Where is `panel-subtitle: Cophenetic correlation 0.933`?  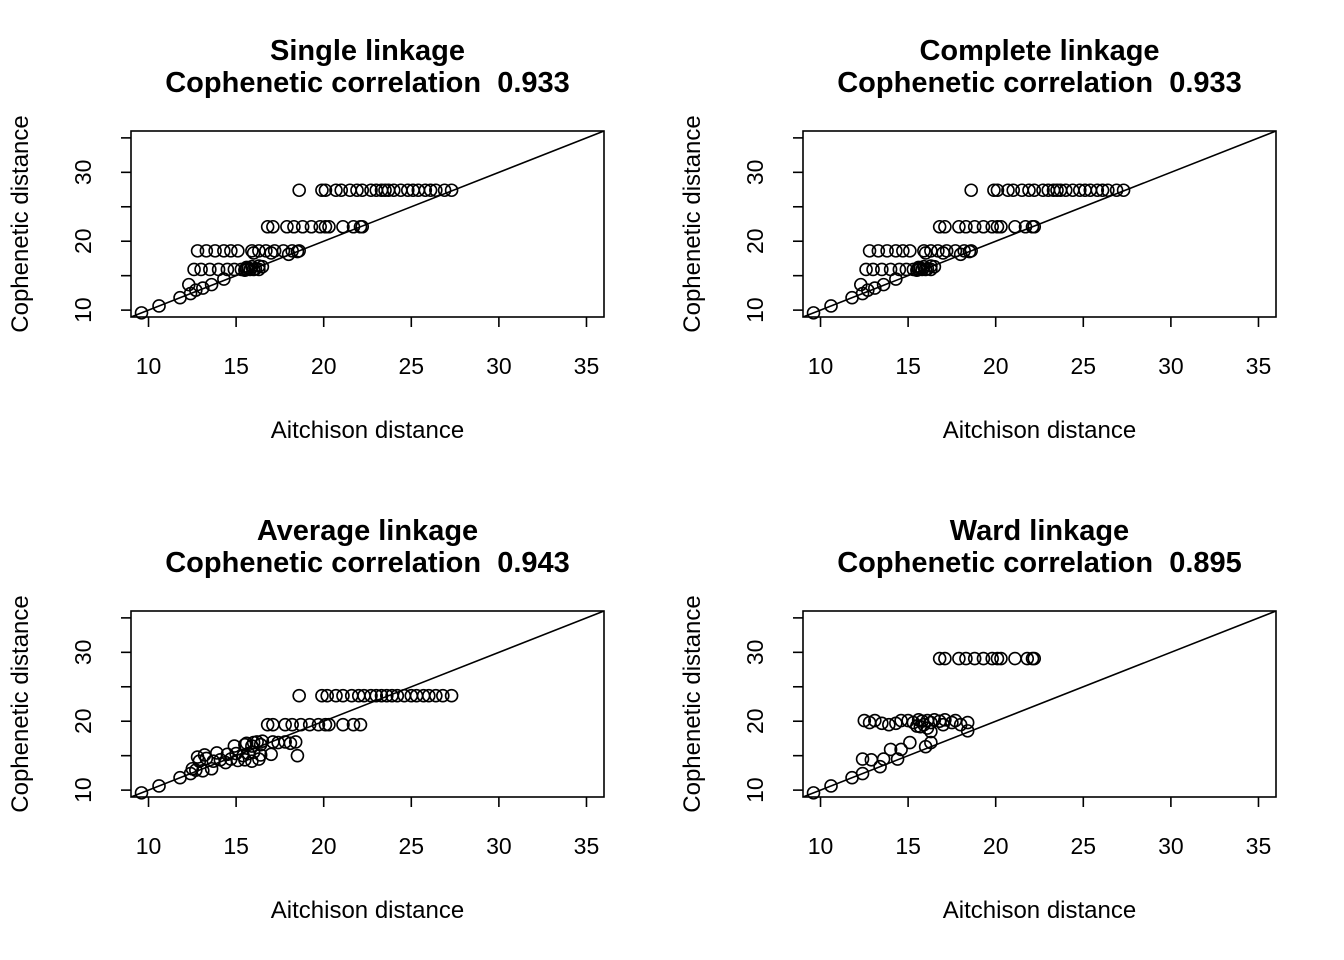 panel-subtitle: Cophenetic correlation 0.933 is located at coordinates (367, 83).